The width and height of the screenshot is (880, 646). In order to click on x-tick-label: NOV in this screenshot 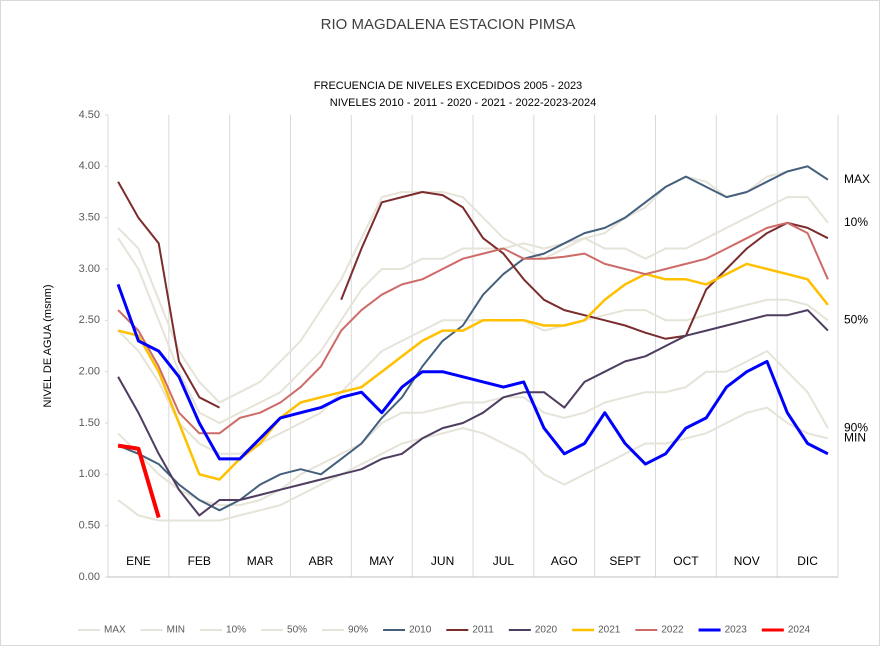, I will do `click(747, 561)`.